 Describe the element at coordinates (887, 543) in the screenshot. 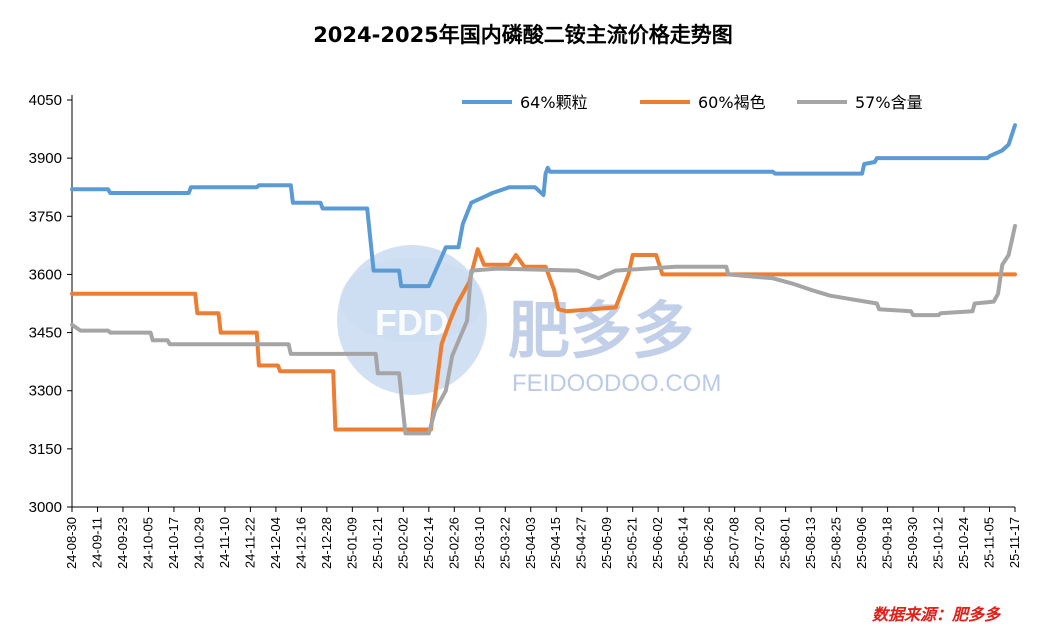

I see `x-tick-label: 25-09-18` at that location.